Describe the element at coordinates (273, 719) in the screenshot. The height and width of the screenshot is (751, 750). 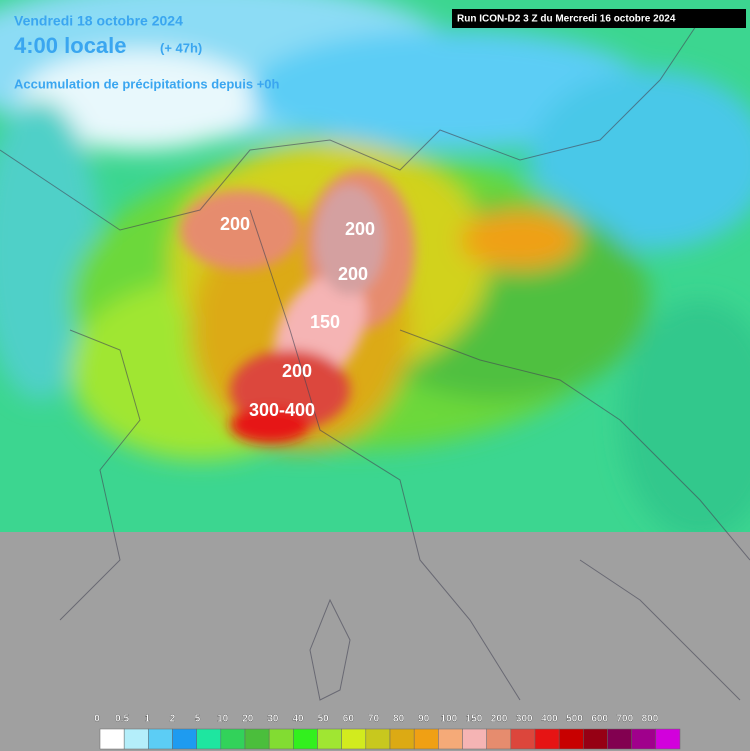
I see `legend-label: 30` at that location.